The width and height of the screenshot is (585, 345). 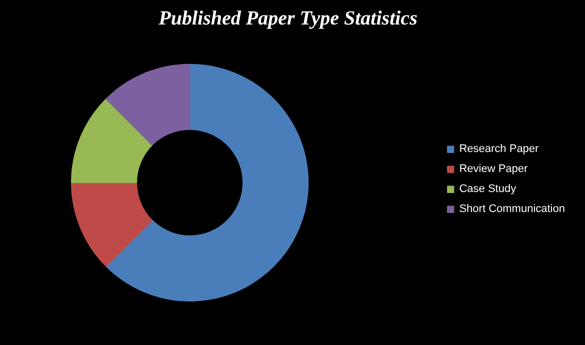 What do you see at coordinates (493, 169) in the screenshot?
I see `legend-label: Review Paper` at bounding box center [493, 169].